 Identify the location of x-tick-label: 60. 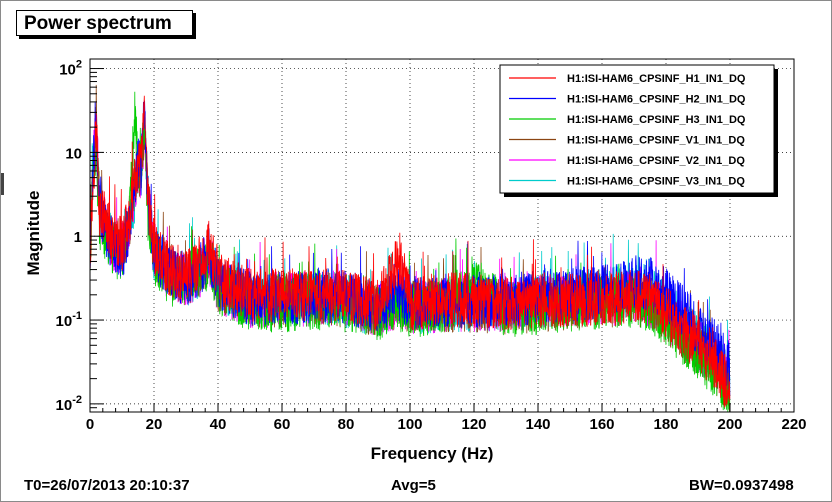
(282, 424).